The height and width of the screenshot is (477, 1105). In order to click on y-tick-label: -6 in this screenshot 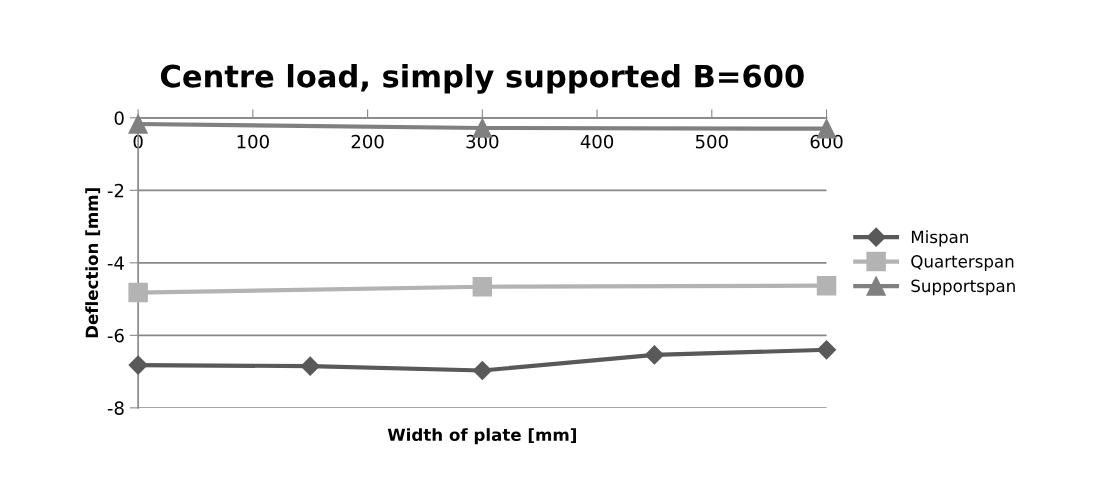, I will do `click(115, 335)`.